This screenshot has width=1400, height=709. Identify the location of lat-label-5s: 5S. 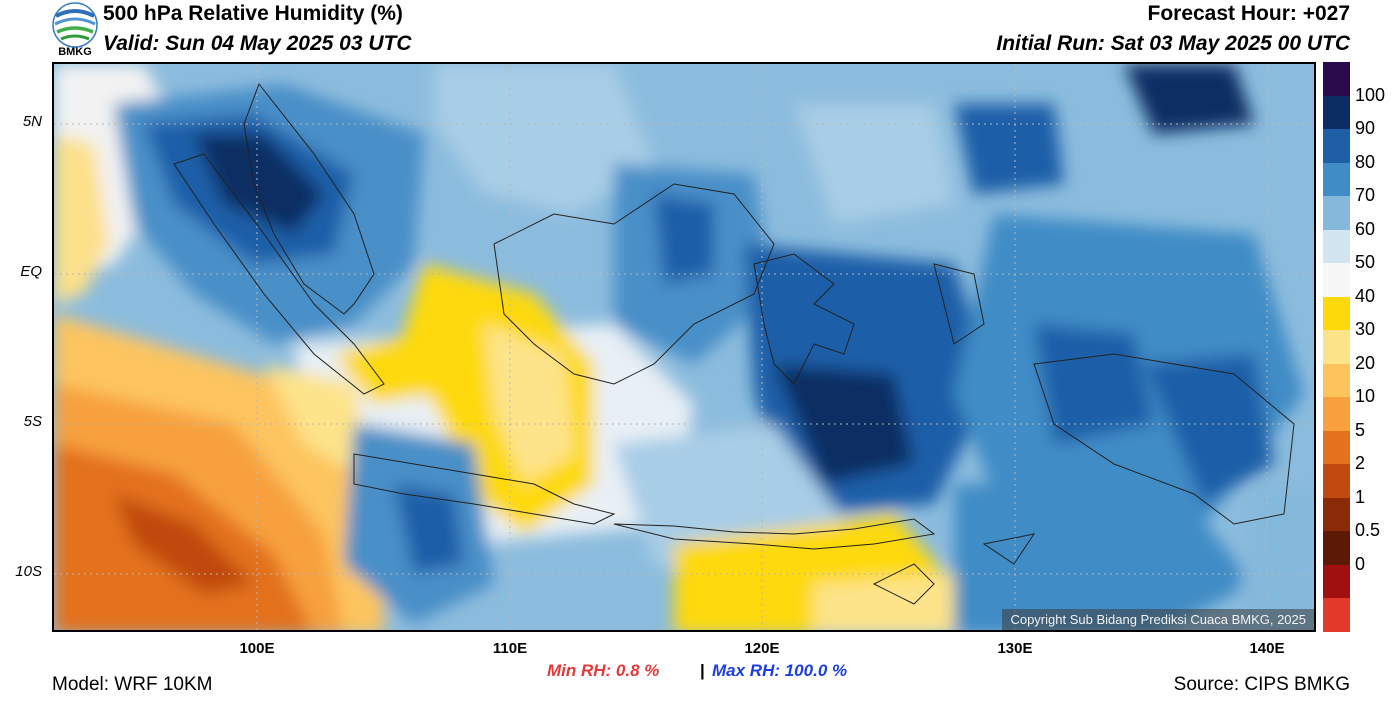
(32, 421).